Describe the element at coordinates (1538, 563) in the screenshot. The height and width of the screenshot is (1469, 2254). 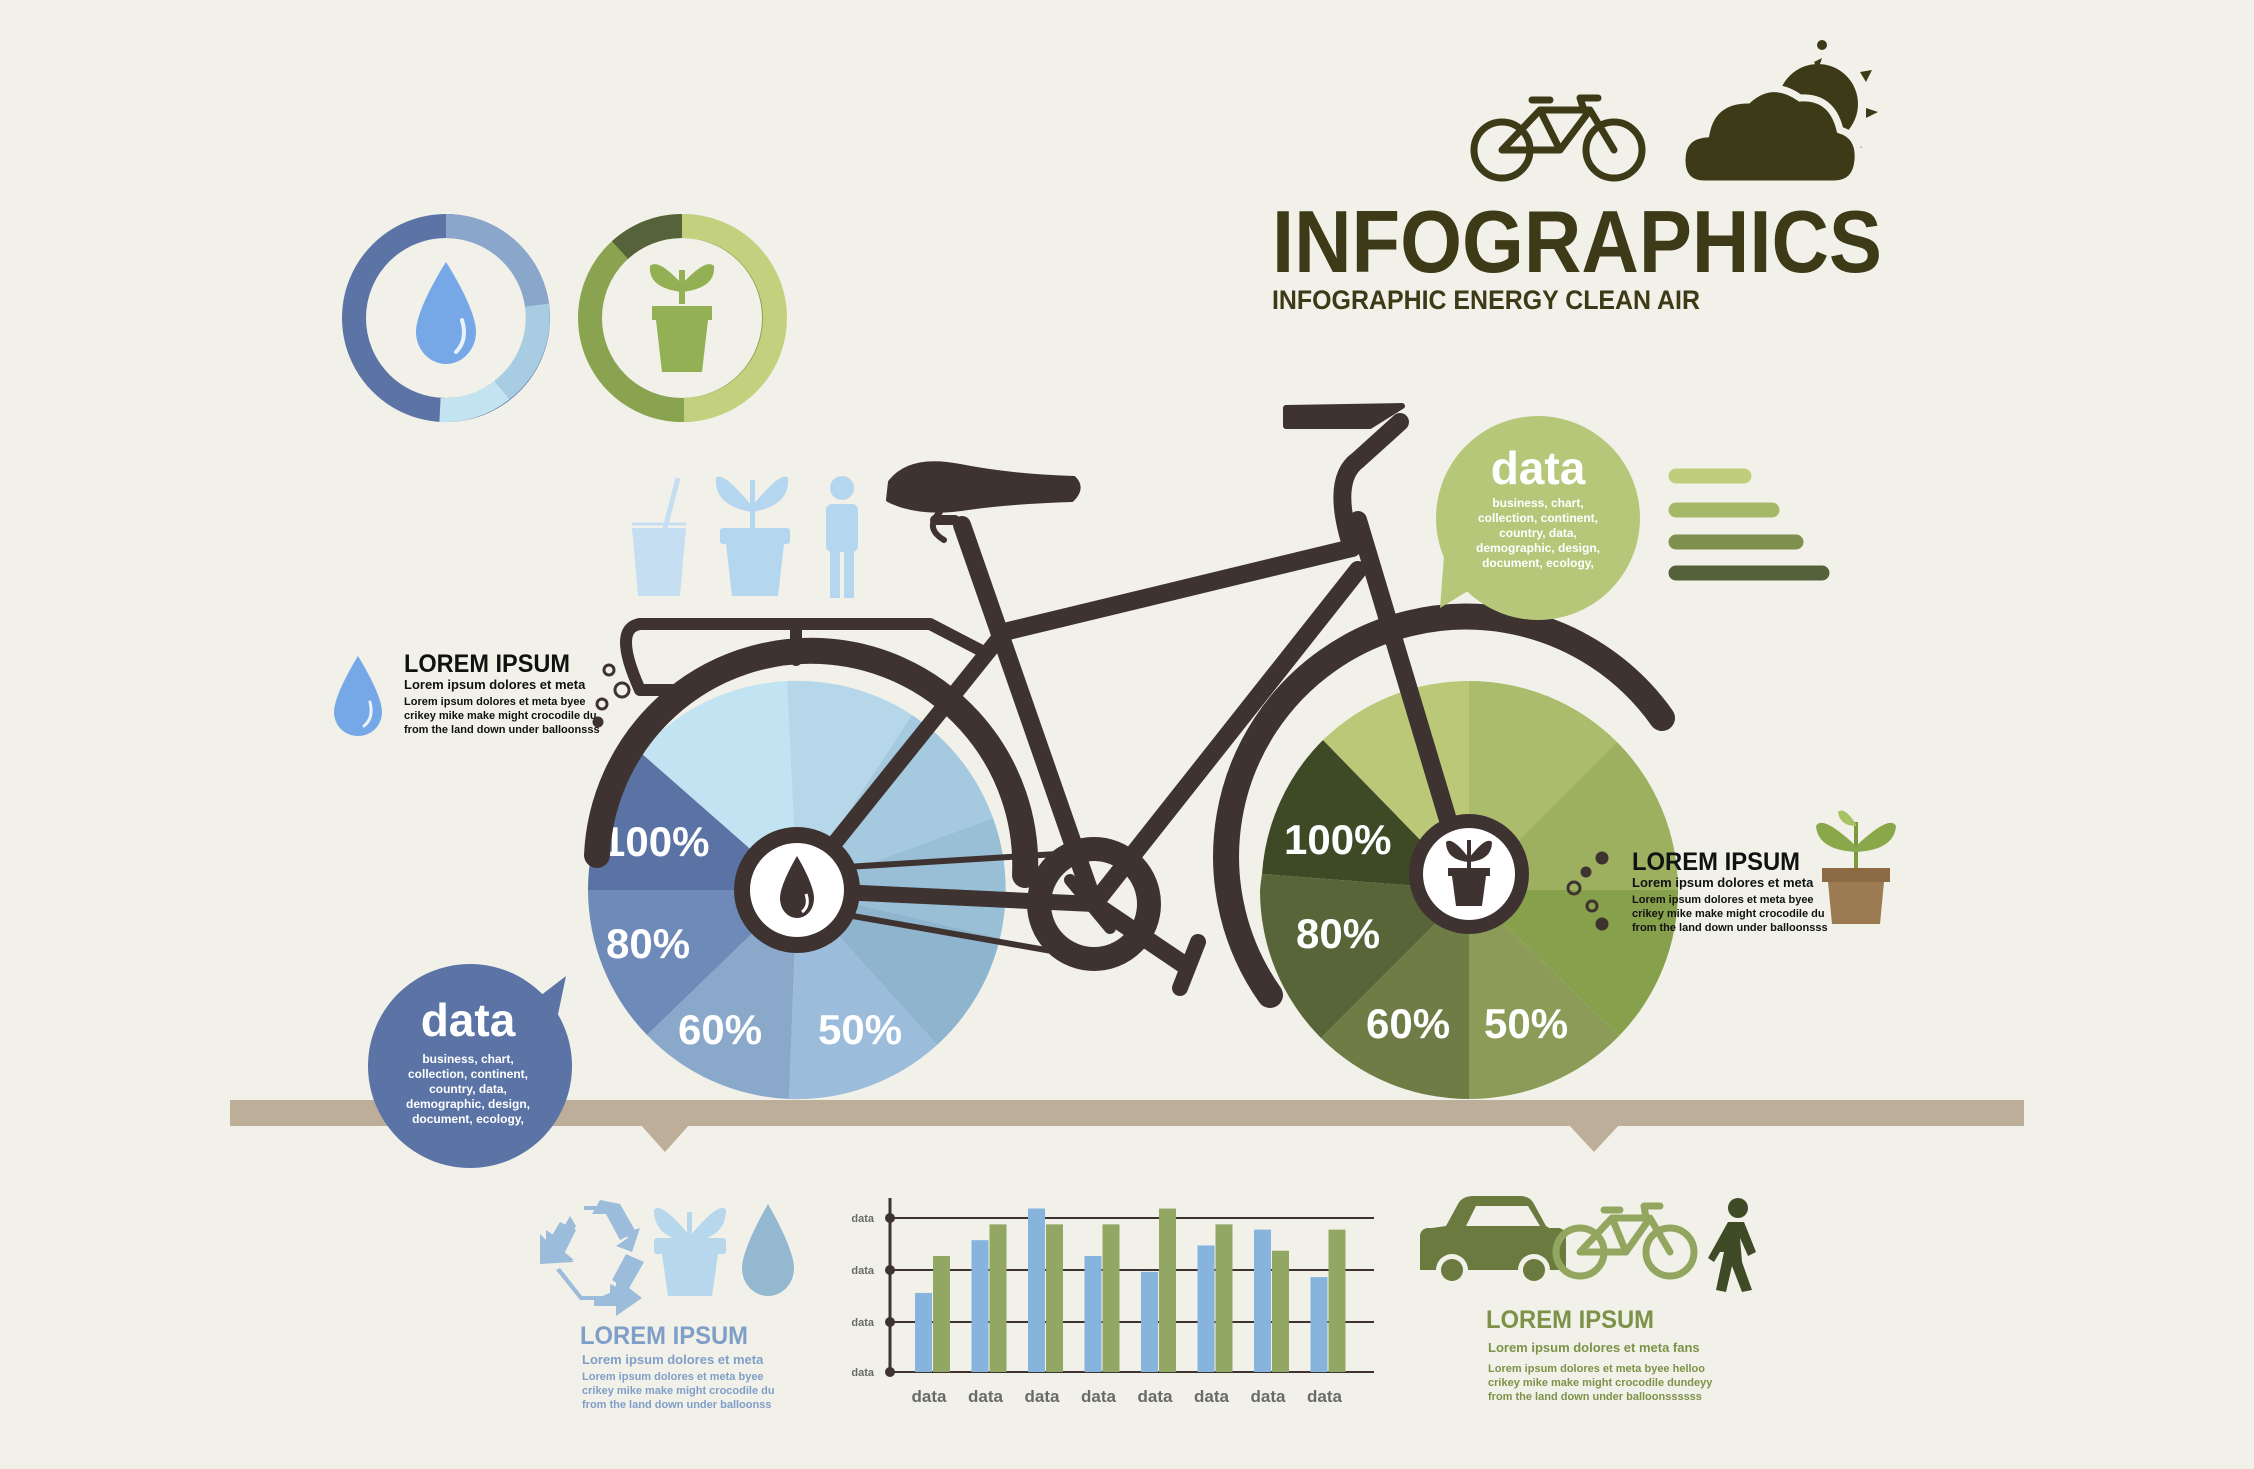
I see `bubble-right-line-5: document, ecology,` at that location.